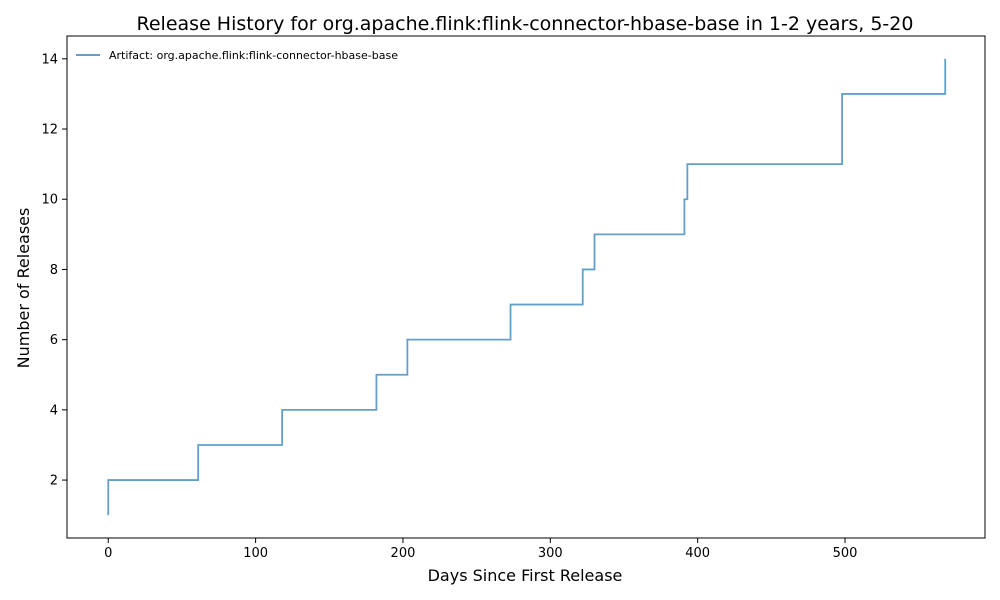 The image size is (1000, 600). I want to click on x-axis: 0 100 200 300 400 500, so click(480, 549).